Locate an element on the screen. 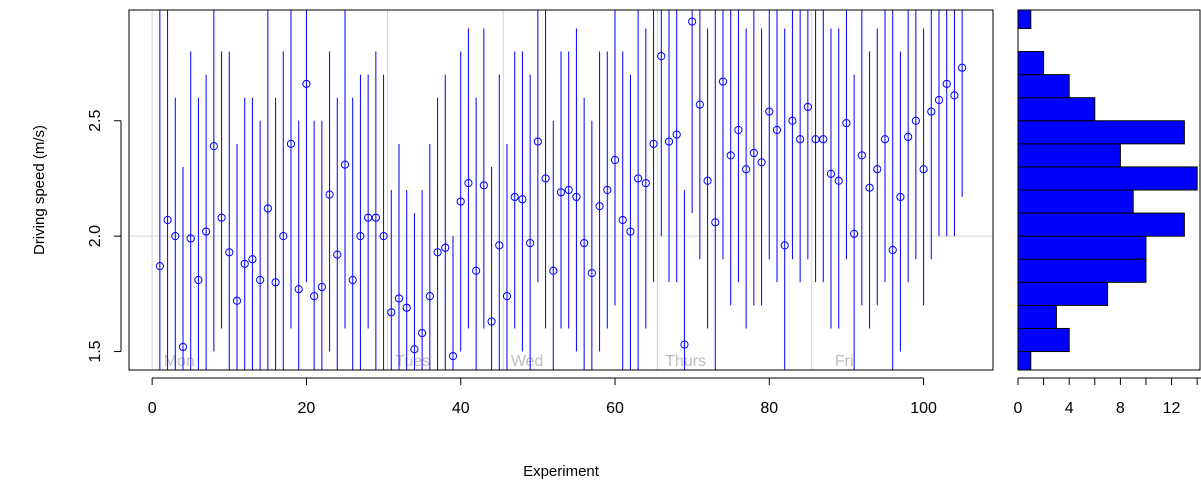 This screenshot has width=1201, height=493. day-label: Tues is located at coordinates (412, 361).